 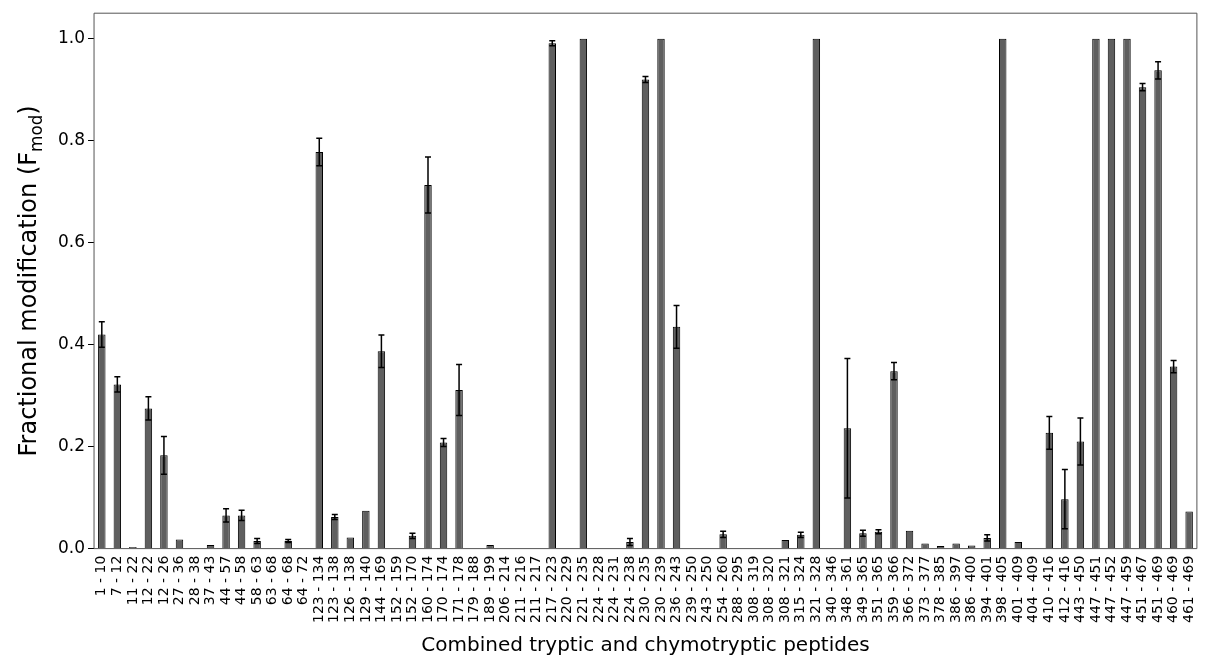 What do you see at coordinates (71, 37) in the screenshot?
I see `y-tick-label: 1.0` at bounding box center [71, 37].